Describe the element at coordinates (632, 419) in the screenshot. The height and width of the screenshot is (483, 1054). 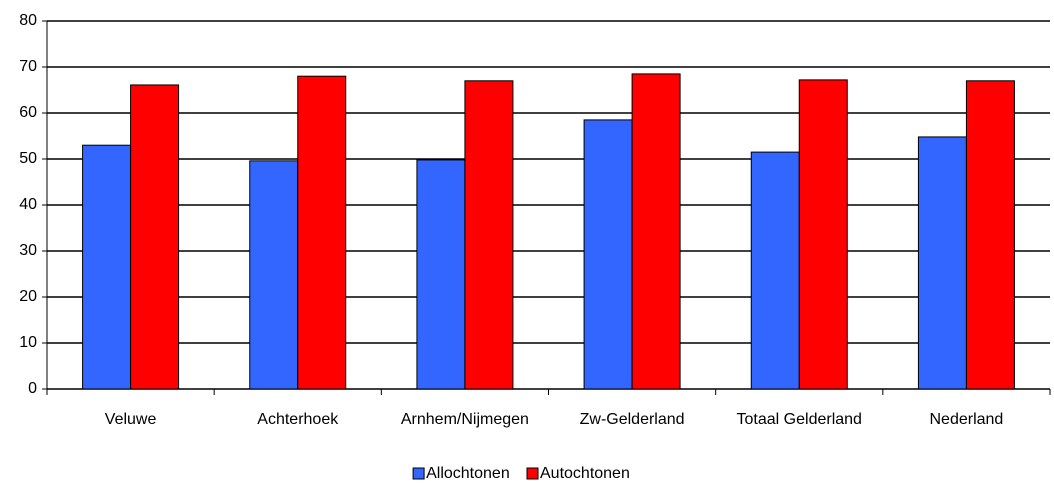
I see `x-tick-label: Zw-Gelderland` at that location.